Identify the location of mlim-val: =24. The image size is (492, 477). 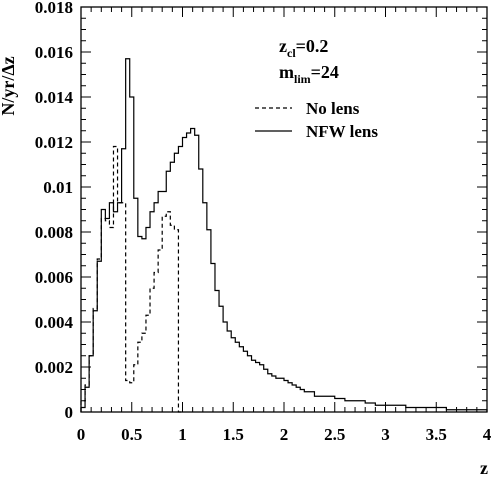
(325, 72).